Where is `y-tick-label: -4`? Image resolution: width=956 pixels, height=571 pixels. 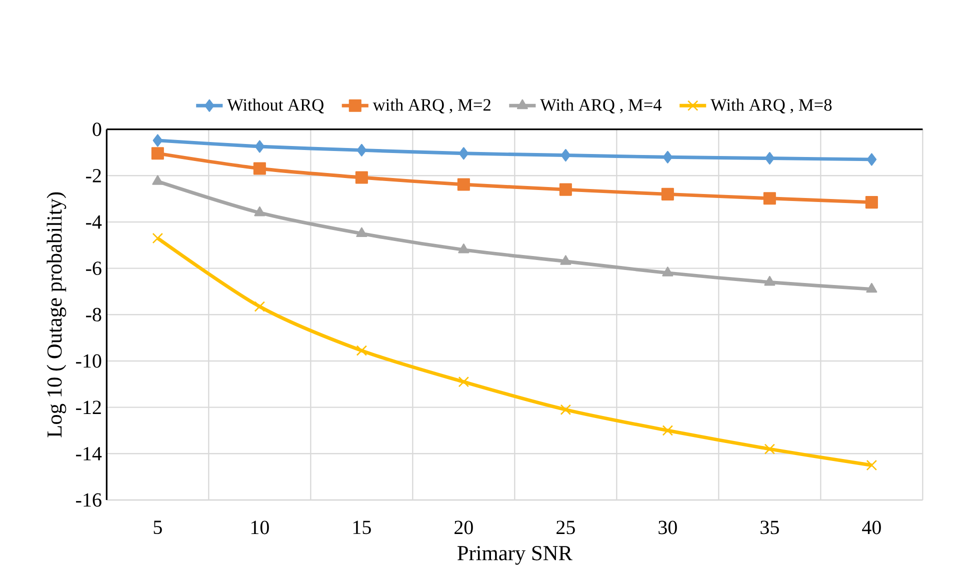 y-tick-label: -4 is located at coordinates (94, 222).